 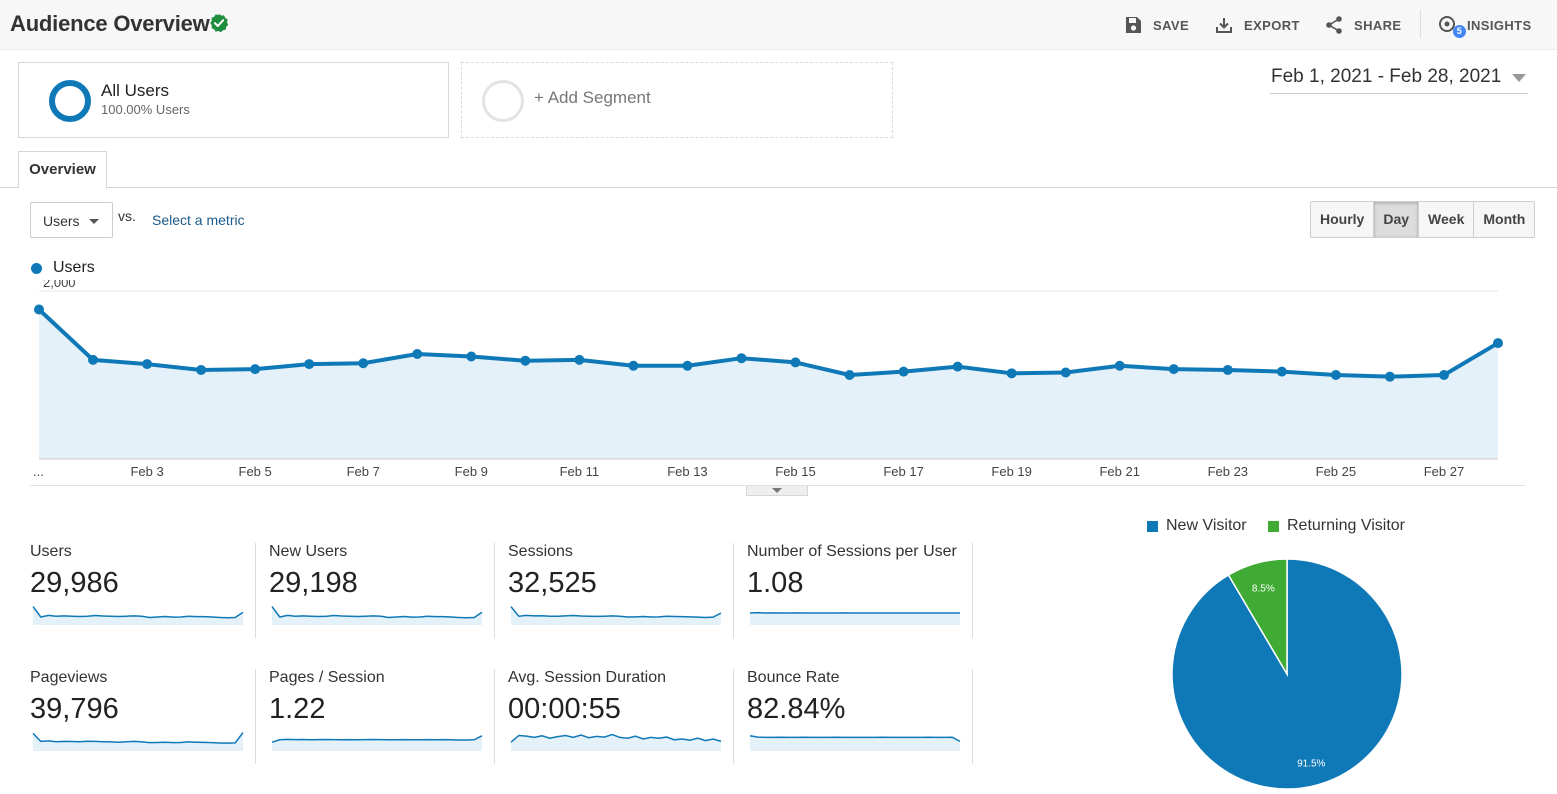 I want to click on x-tick-label: Feb 13, so click(x=687, y=471).